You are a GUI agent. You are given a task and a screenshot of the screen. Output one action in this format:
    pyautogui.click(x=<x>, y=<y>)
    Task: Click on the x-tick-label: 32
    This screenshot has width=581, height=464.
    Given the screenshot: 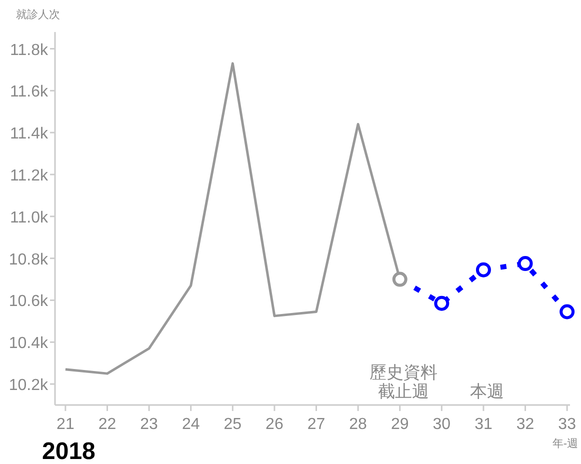 What is the action you would take?
    pyautogui.click(x=525, y=424)
    